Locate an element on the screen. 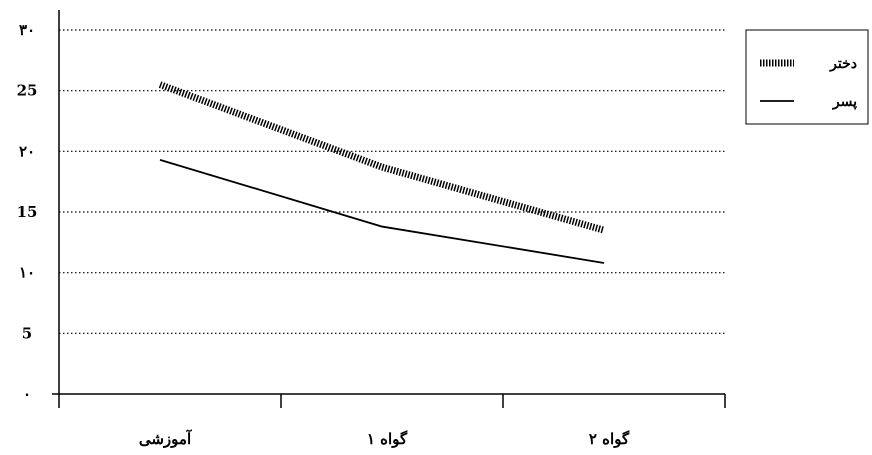 This screenshot has height=455, width=872. y-tick-label: ۲۰ is located at coordinates (27, 151).